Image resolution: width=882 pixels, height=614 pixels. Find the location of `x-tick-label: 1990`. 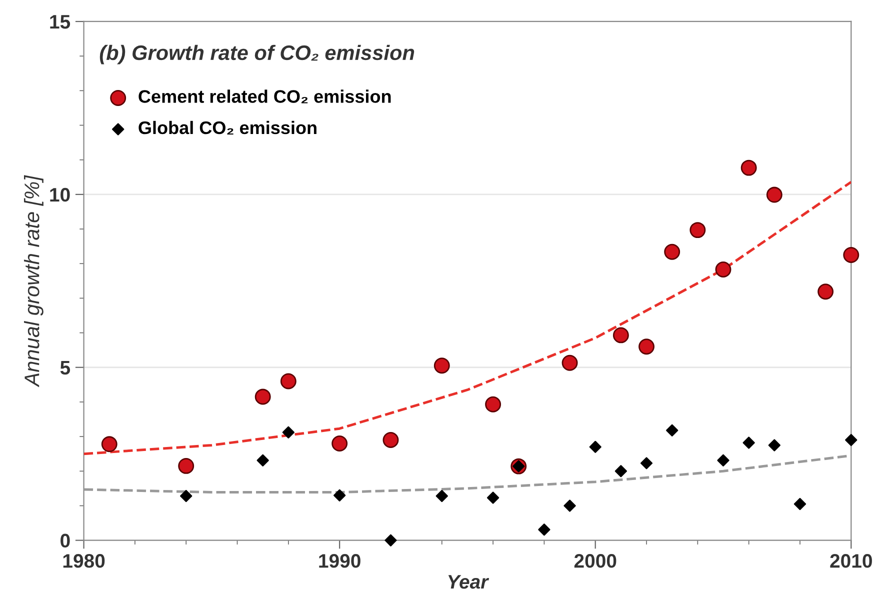

x-tick-label: 1990 is located at coordinates (339, 561).